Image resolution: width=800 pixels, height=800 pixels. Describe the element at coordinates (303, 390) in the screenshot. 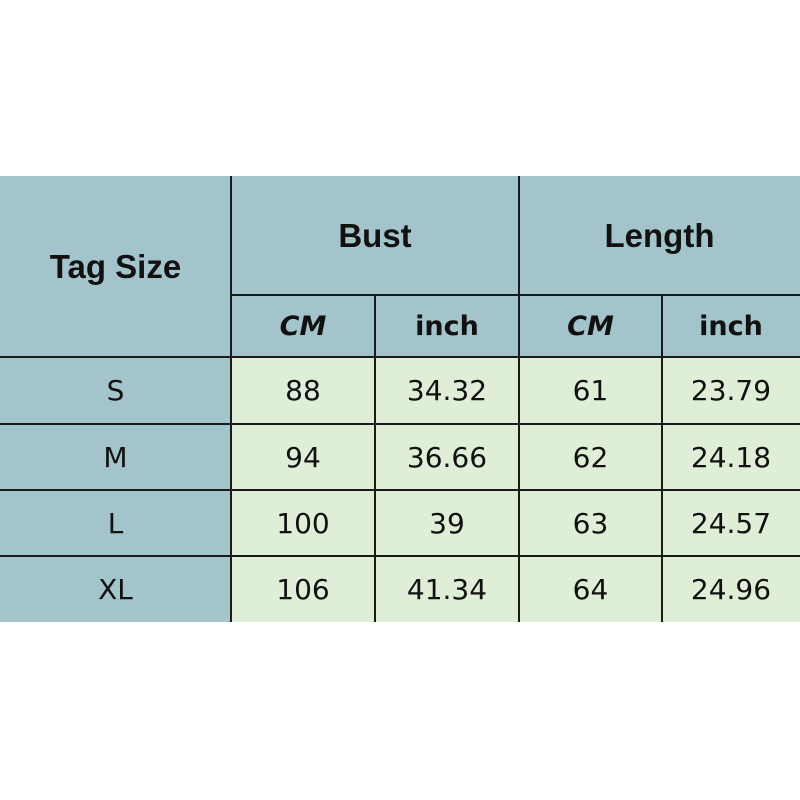

I see `value-cell-bust-cm: 88` at that location.